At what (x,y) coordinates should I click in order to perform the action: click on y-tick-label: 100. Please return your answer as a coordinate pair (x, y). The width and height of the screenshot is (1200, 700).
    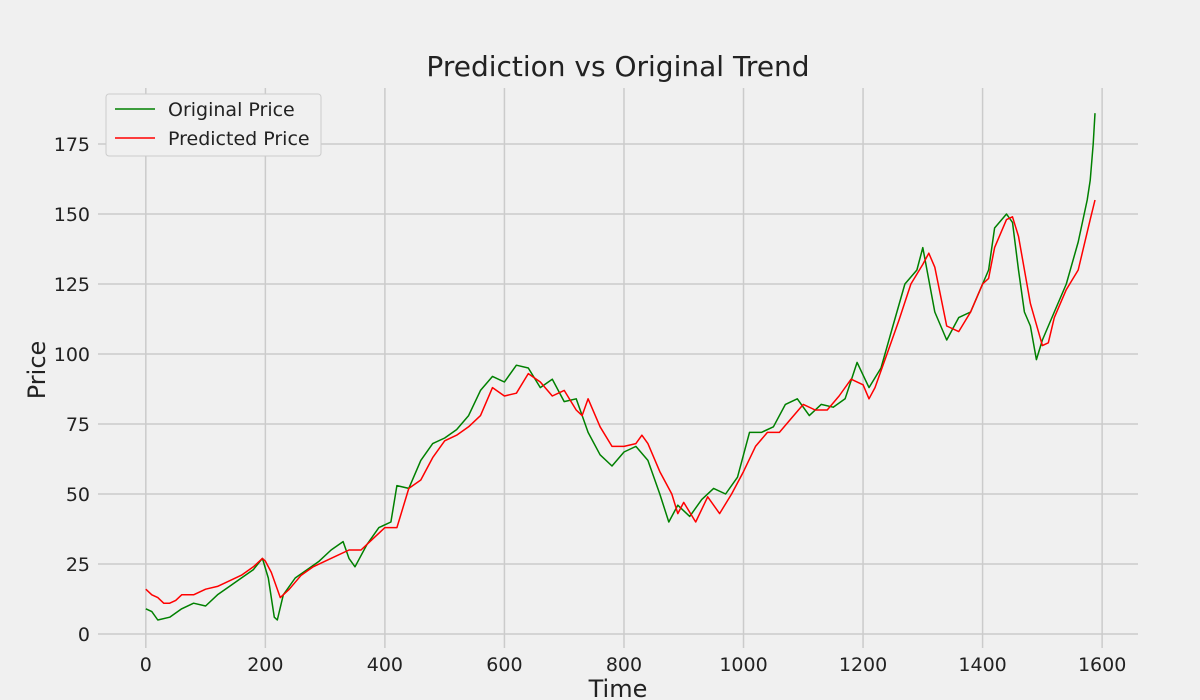
    Looking at the image, I should click on (72, 355).